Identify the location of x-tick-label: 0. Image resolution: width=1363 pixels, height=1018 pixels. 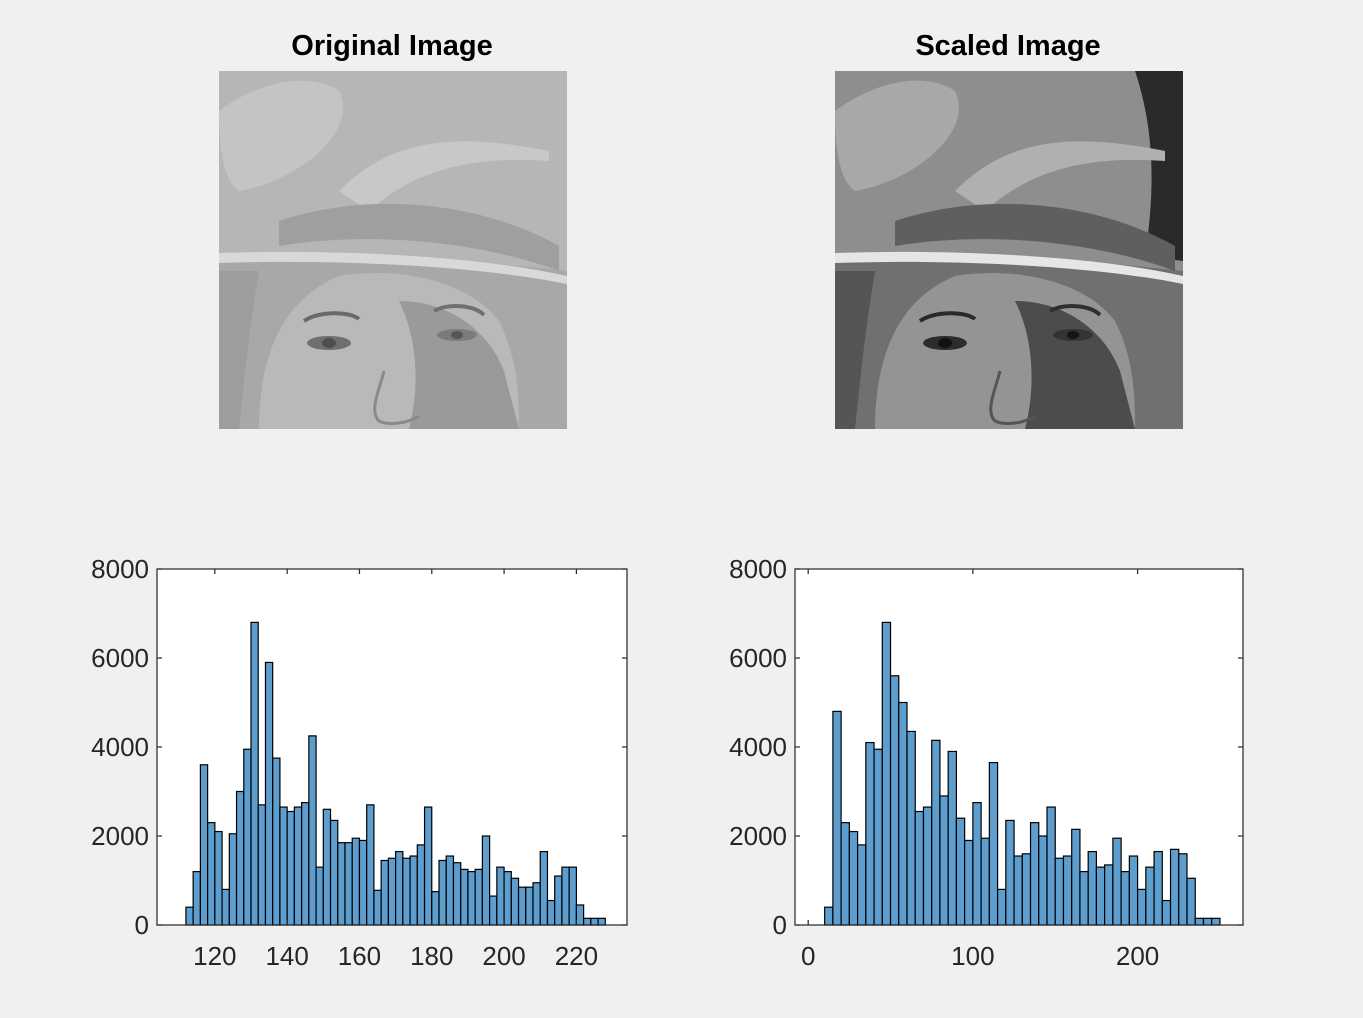
(808, 956).